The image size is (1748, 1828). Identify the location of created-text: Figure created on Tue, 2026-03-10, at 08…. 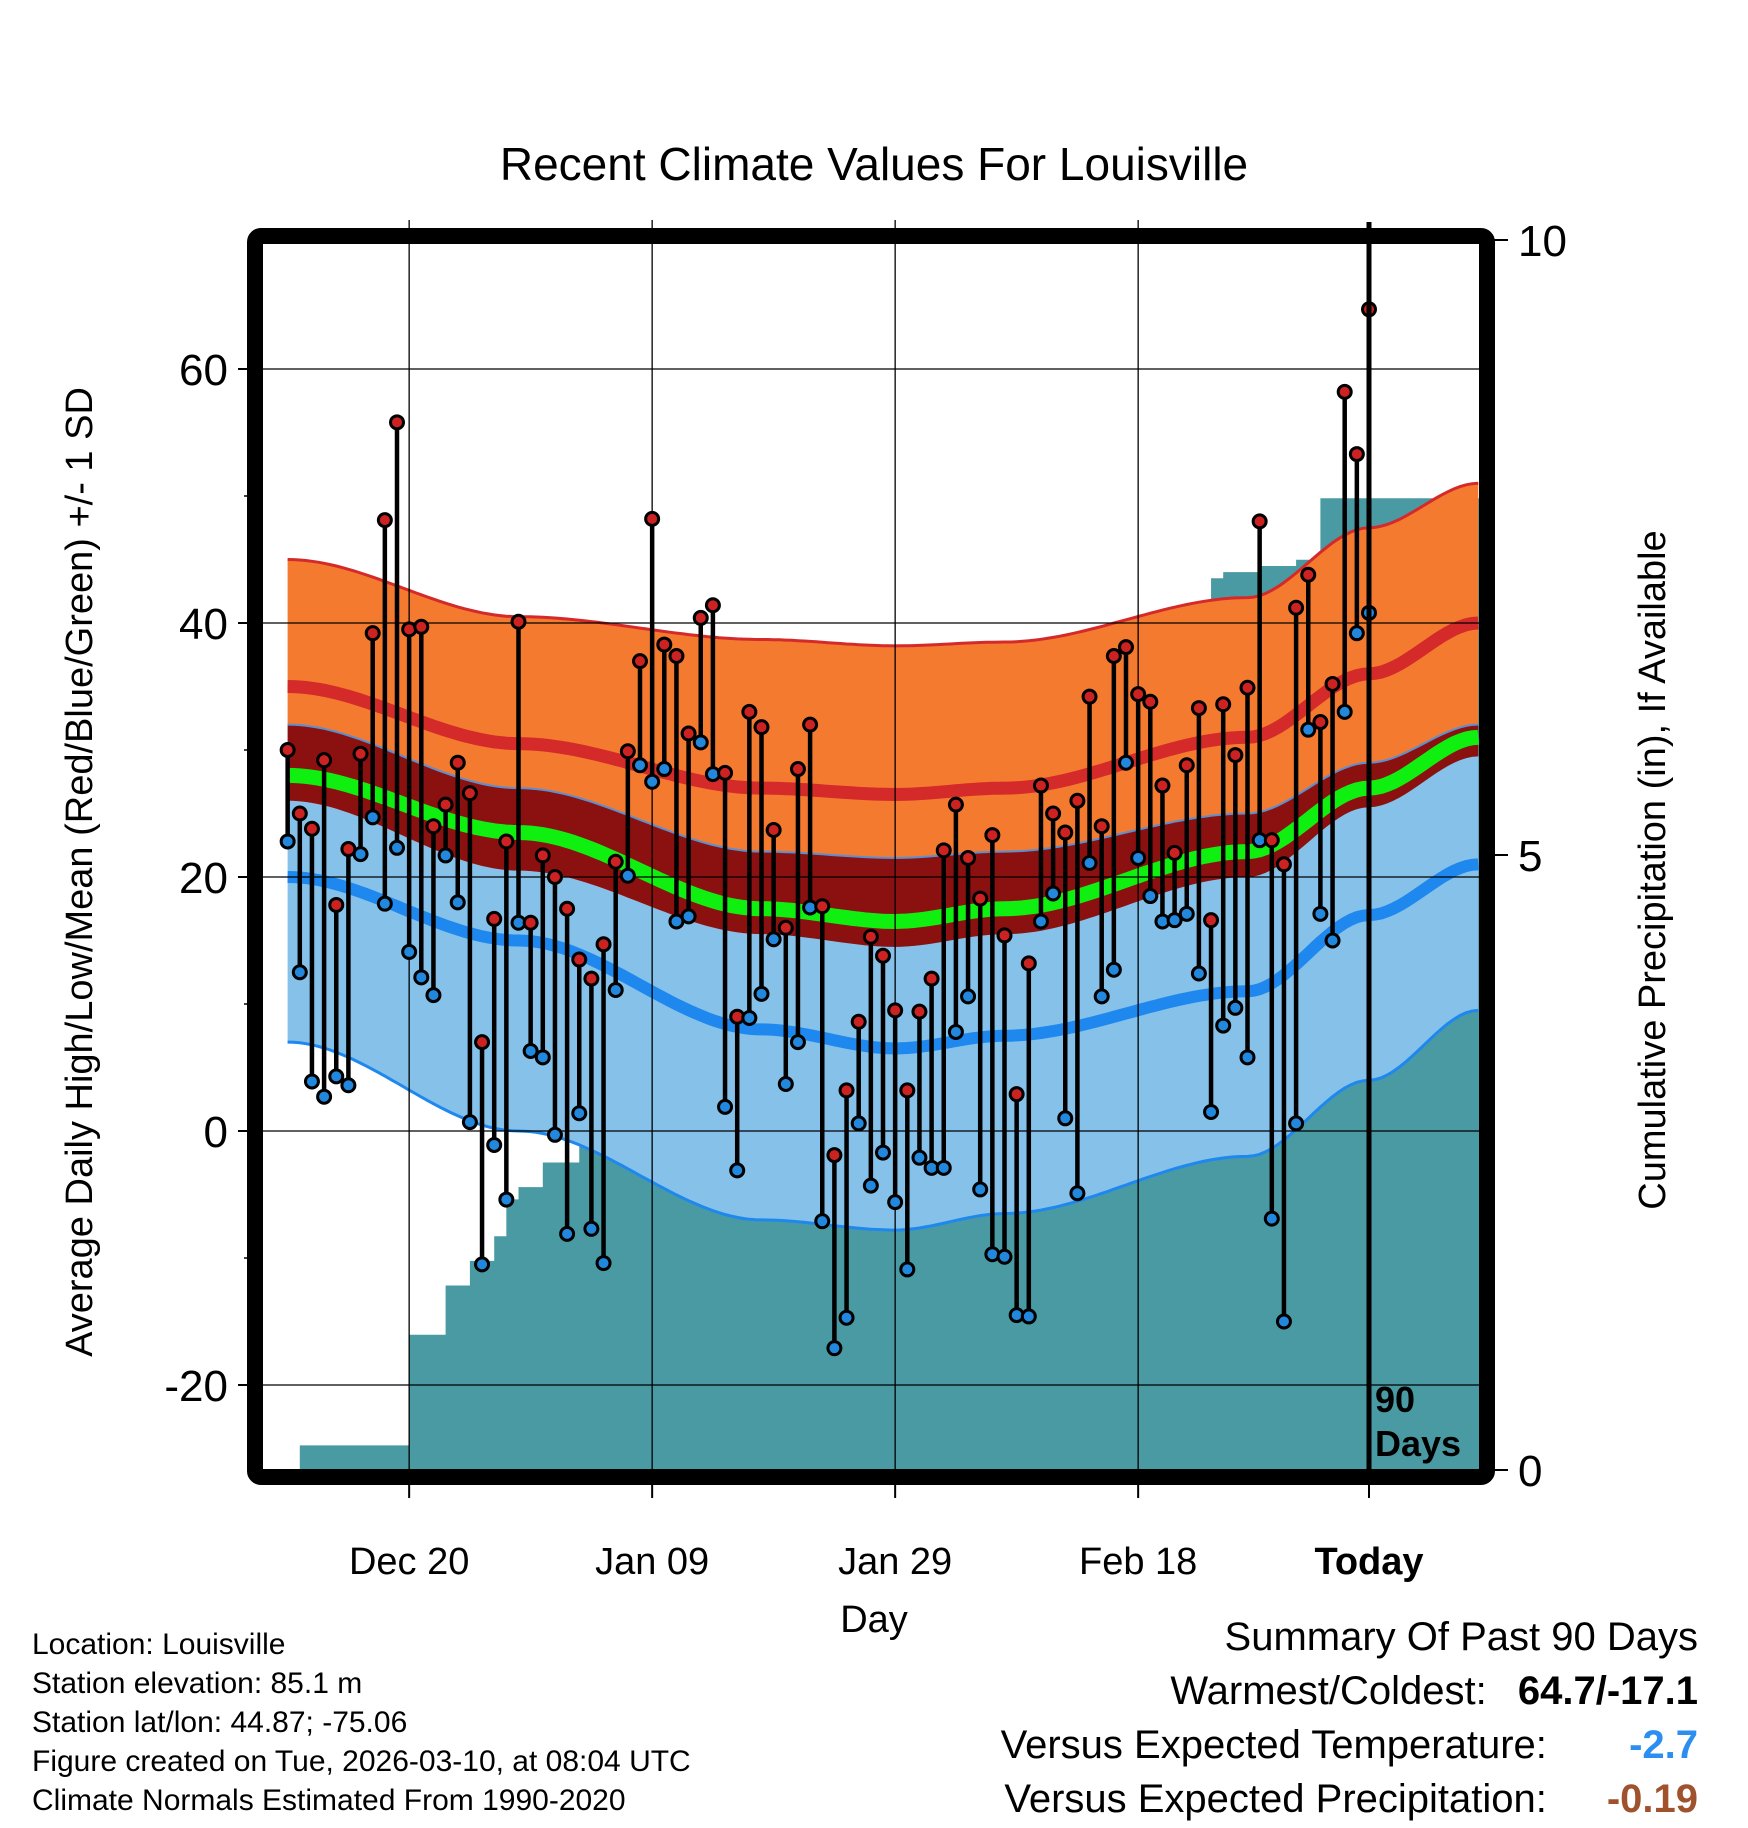
(361, 1761).